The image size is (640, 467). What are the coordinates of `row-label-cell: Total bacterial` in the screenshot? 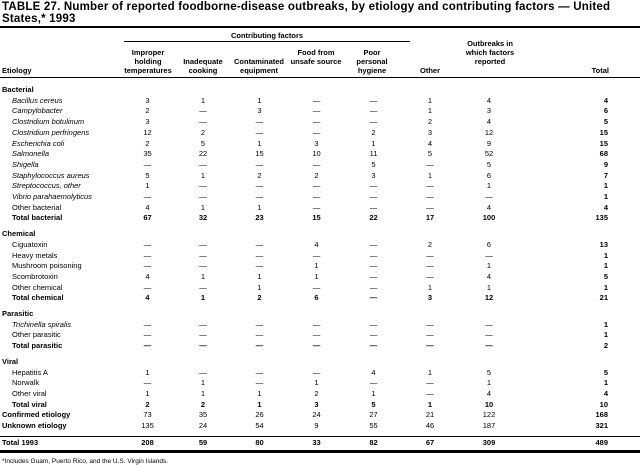 It's located at (60, 218).